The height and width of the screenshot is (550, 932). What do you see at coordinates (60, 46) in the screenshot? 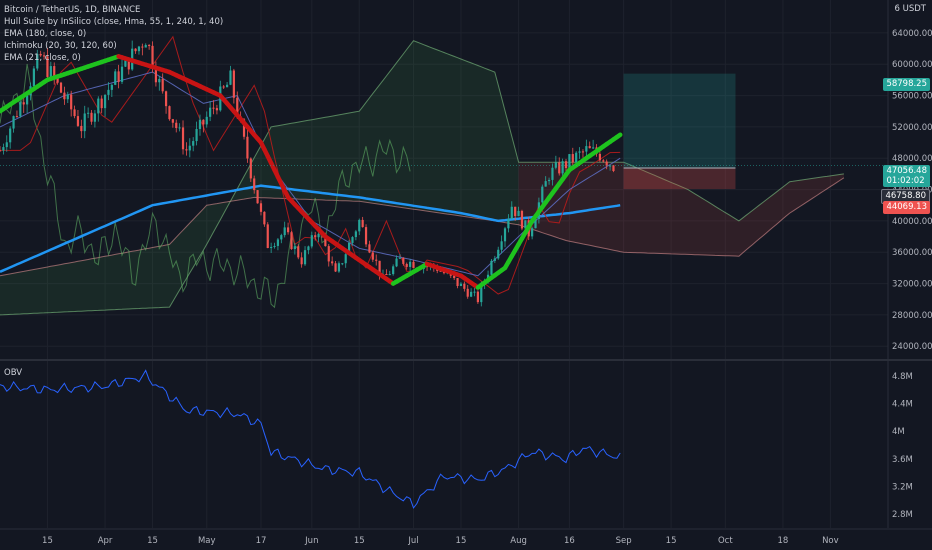
I see `indicator-ichimoku: Ichimoku (20, 30, 120, 60)` at bounding box center [60, 46].